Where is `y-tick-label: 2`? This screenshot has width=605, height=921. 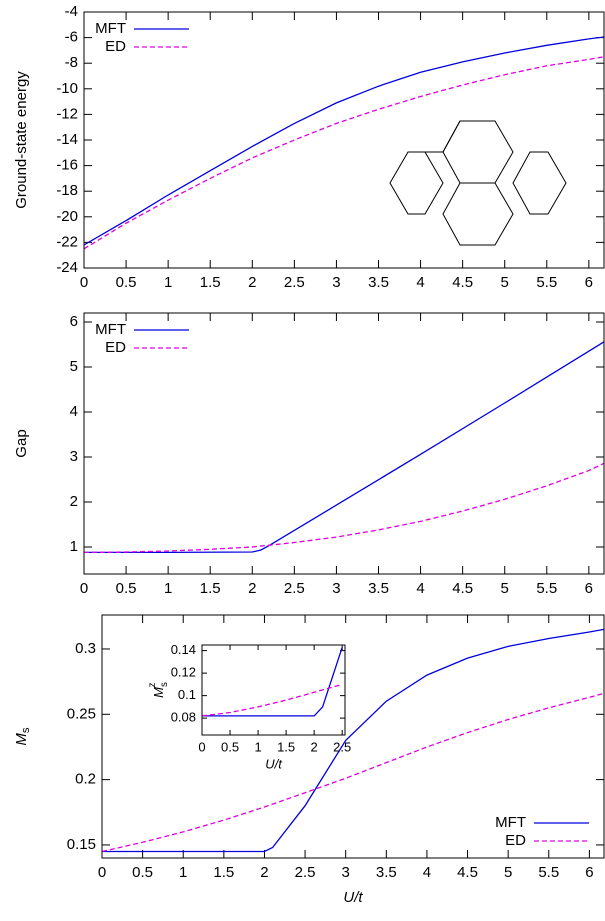 y-tick-label: 2 is located at coordinates (74, 501).